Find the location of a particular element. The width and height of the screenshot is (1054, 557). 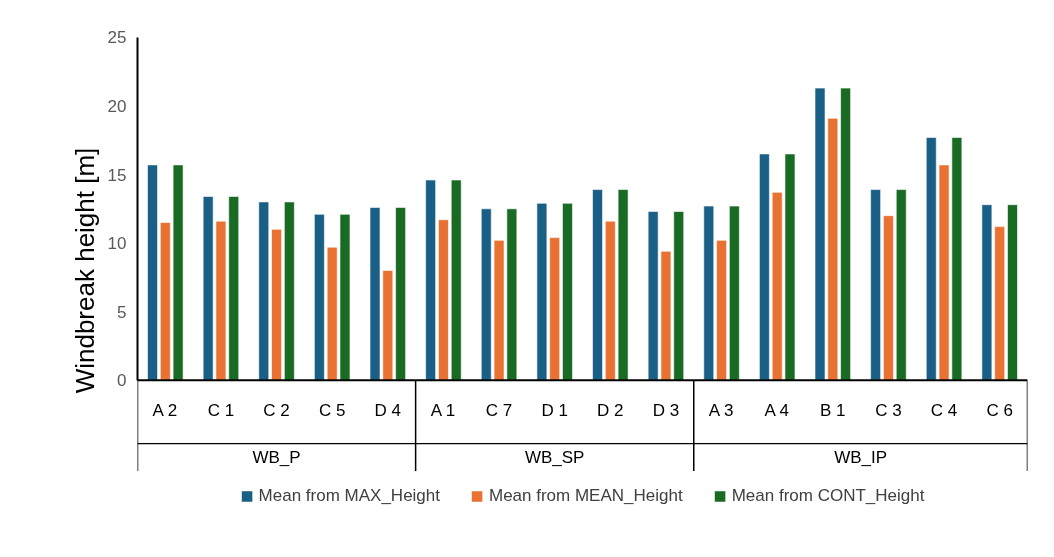

y-tick-label: 15 is located at coordinates (117, 175).